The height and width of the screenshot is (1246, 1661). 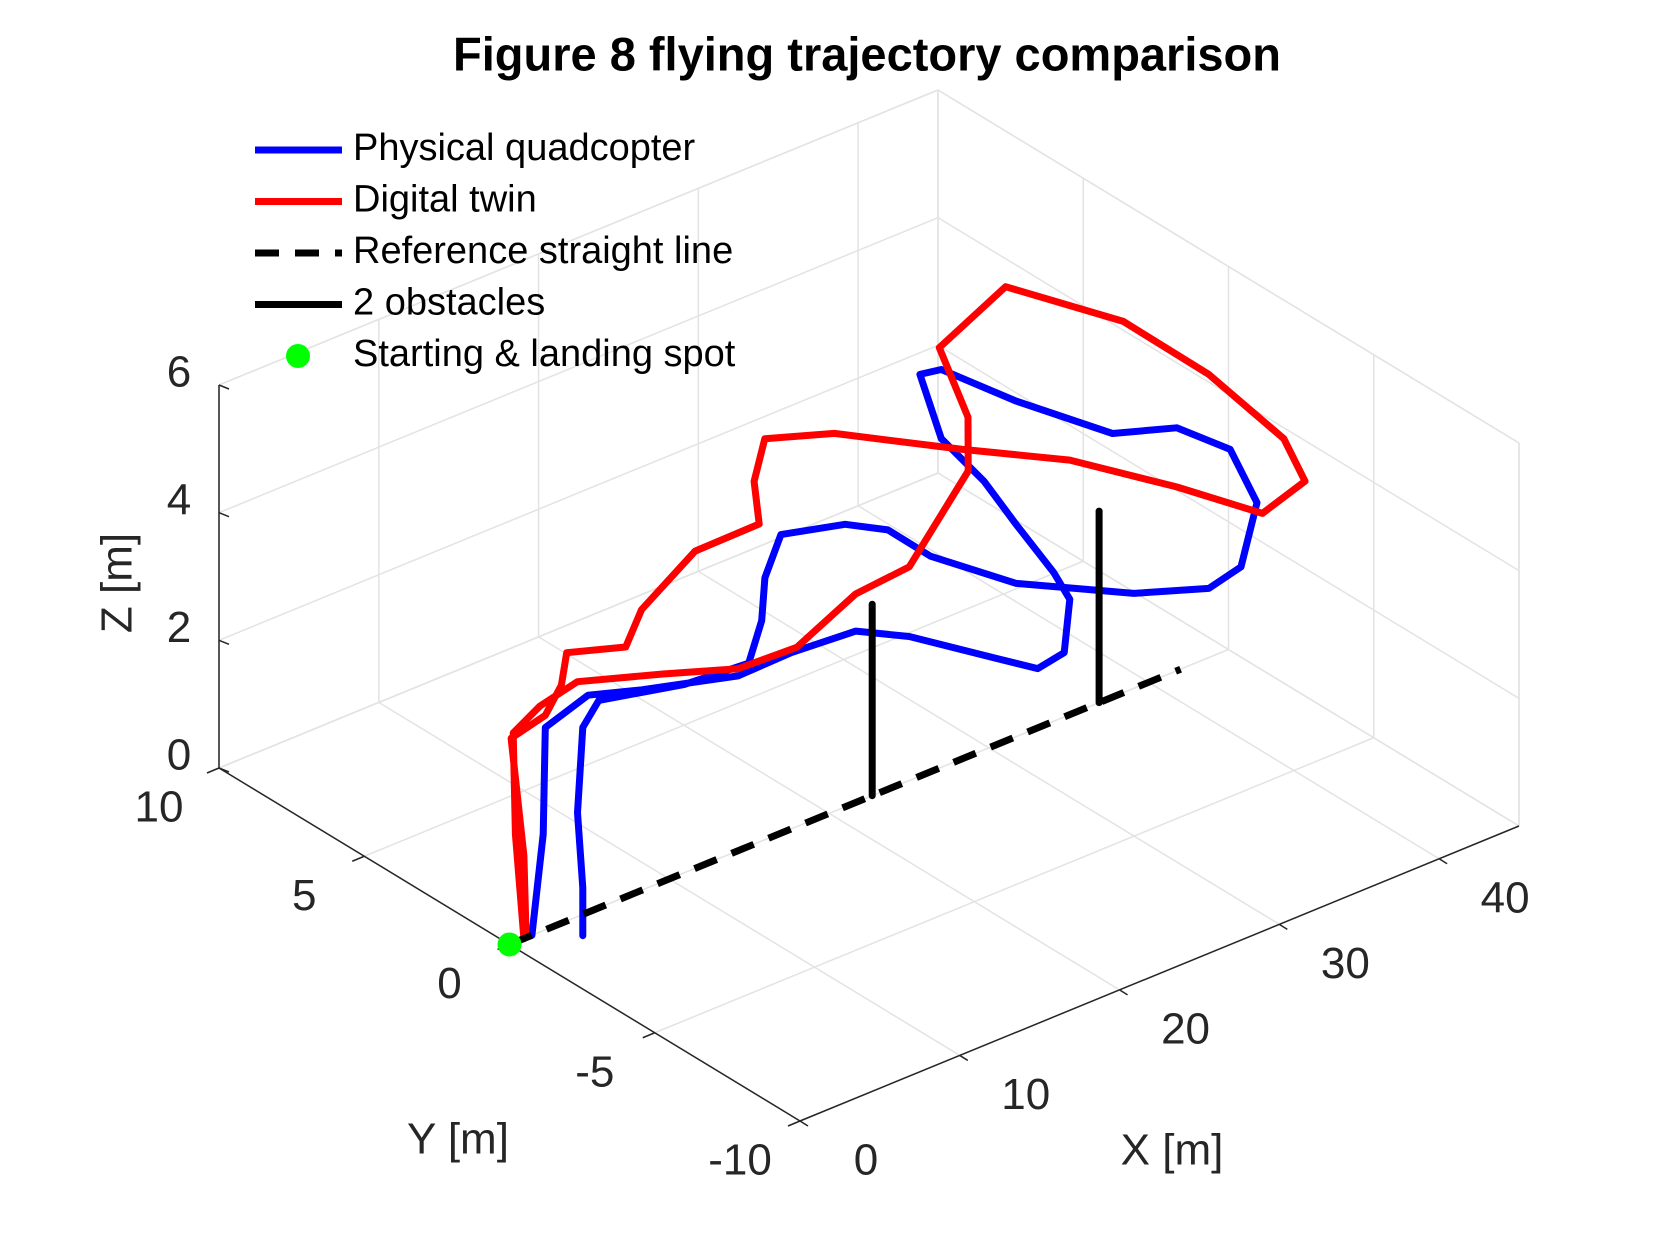 I want to click on x-tick-label: 0, so click(x=866, y=1160).